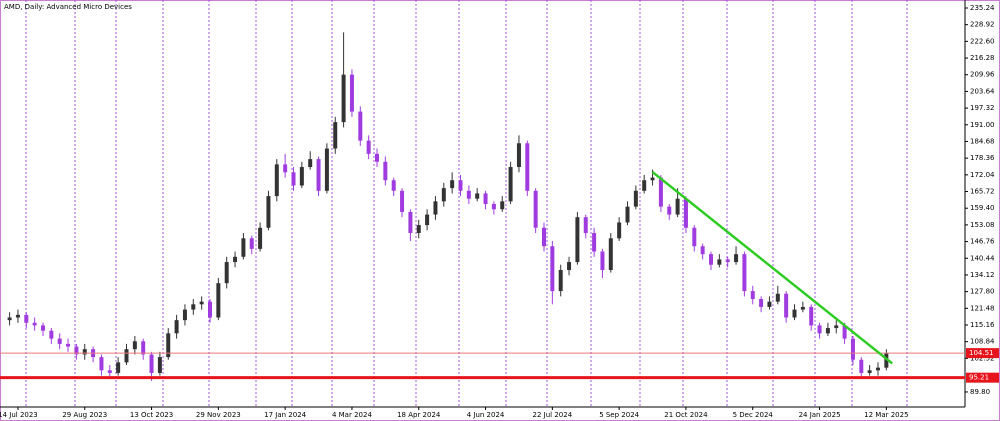 The image size is (1000, 421). I want to click on y-tick-label: 121.48, so click(982, 308).